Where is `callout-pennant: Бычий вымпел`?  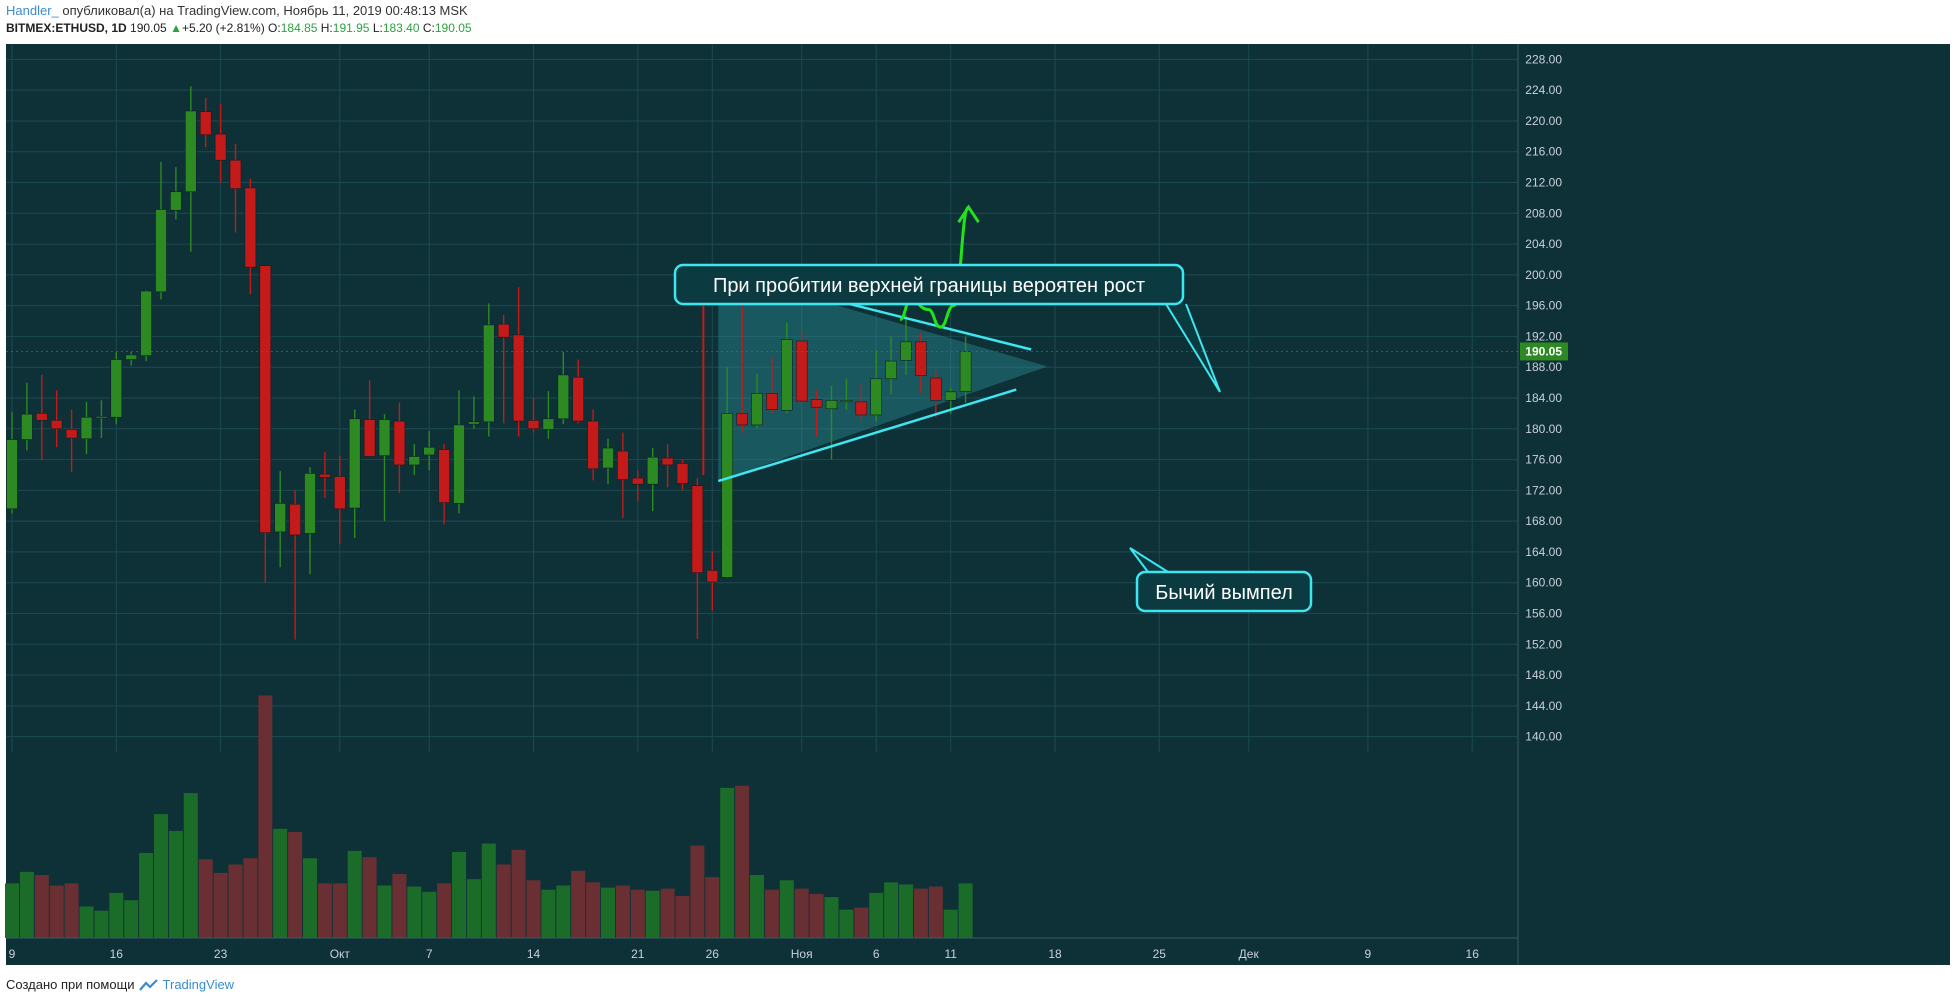
callout-pennant: Бычий вымпел is located at coordinates (1221, 580).